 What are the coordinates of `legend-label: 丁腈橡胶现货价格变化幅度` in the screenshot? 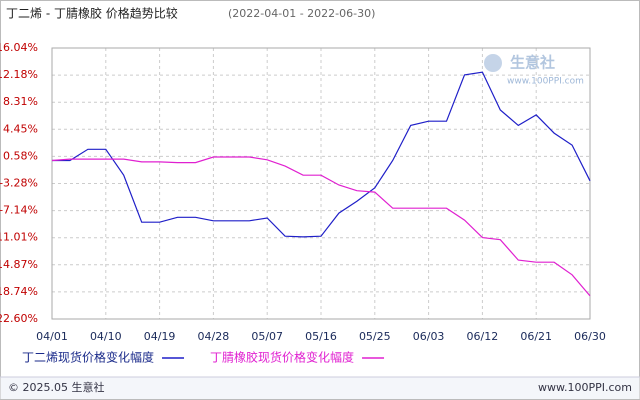 It's located at (282, 357).